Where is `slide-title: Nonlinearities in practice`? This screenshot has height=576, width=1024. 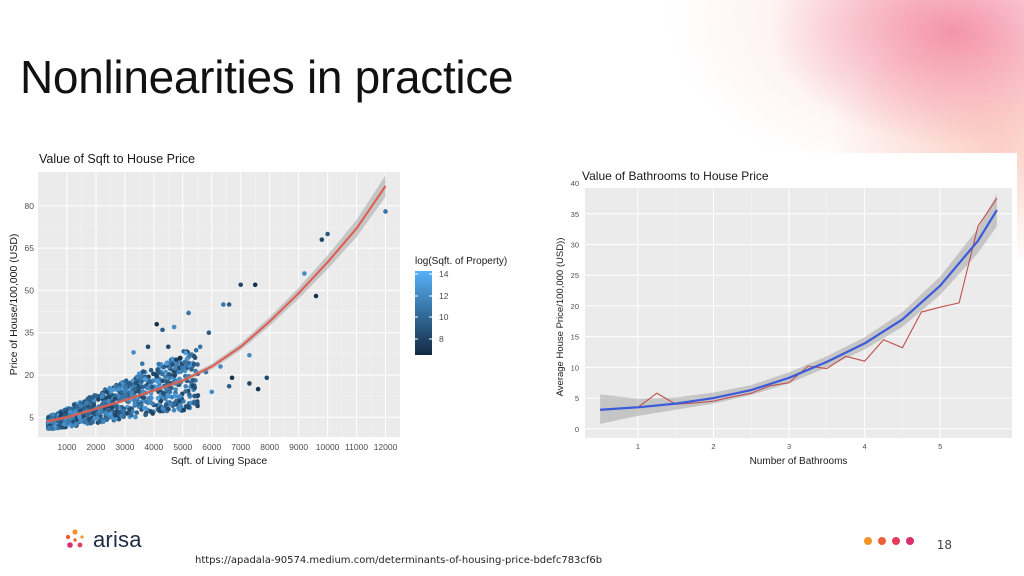
slide-title: Nonlinearities in practice is located at coordinates (267, 77).